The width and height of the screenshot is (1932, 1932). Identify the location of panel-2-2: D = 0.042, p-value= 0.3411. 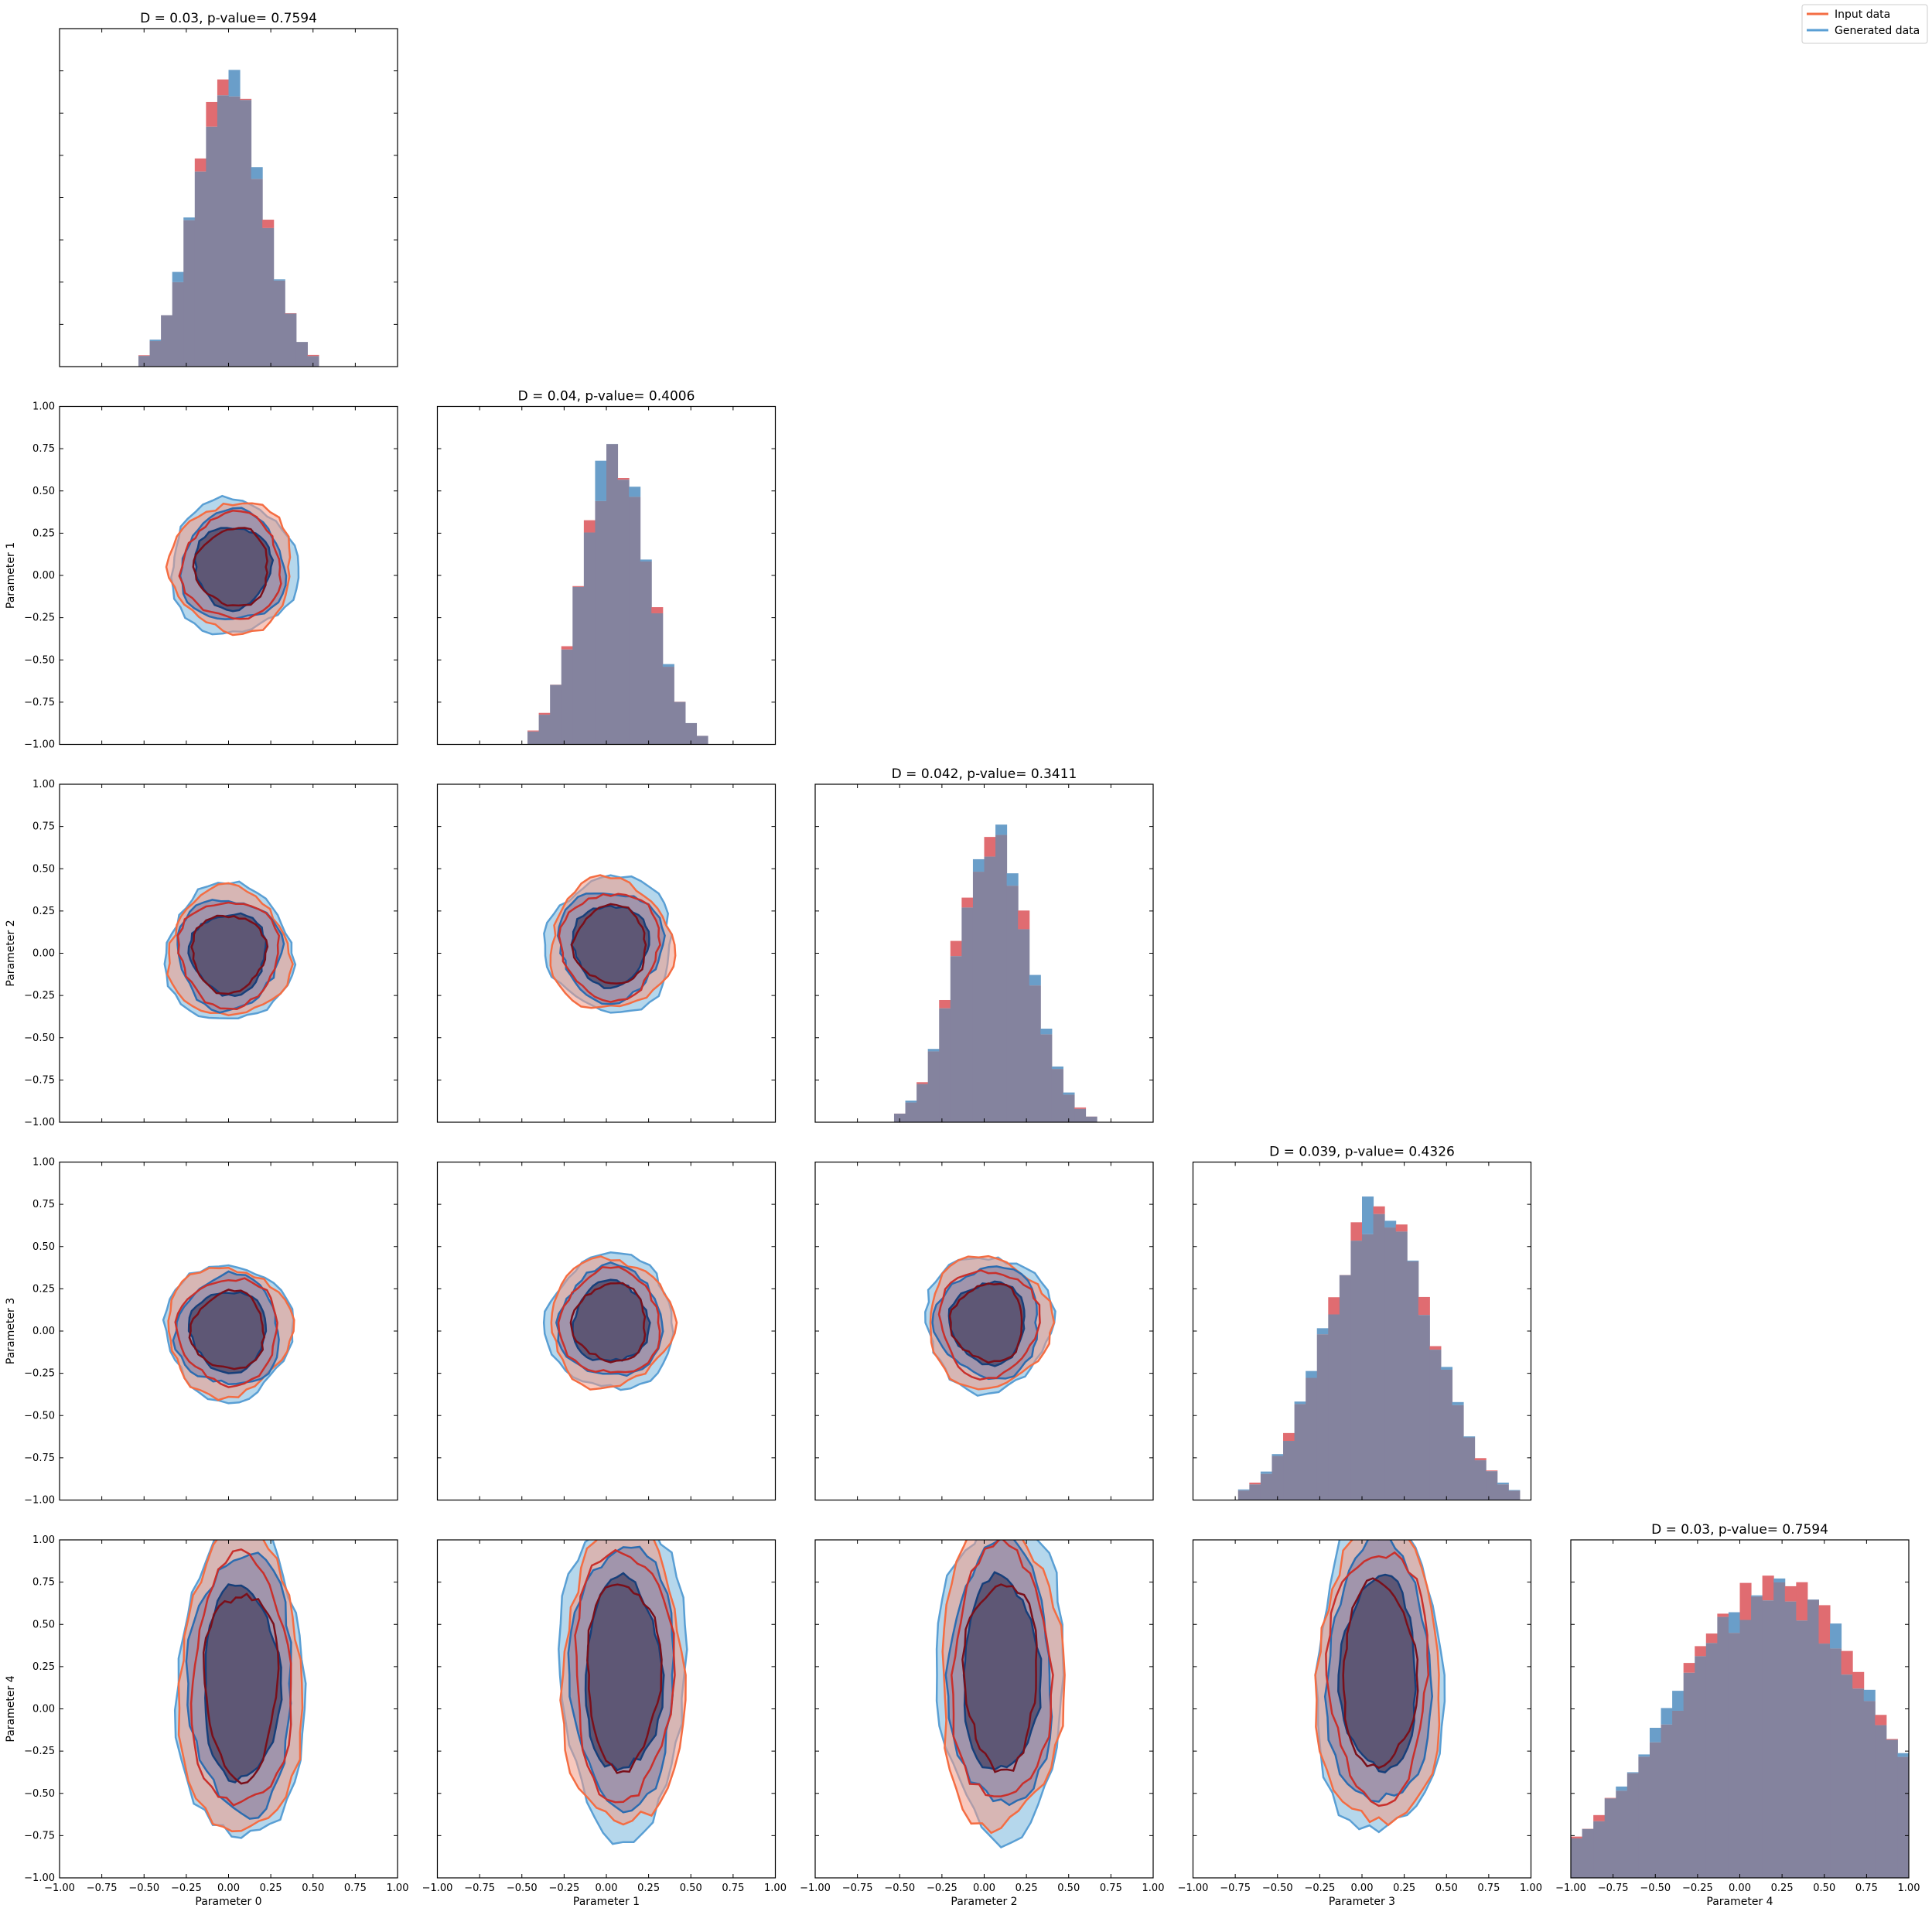
(984, 944).